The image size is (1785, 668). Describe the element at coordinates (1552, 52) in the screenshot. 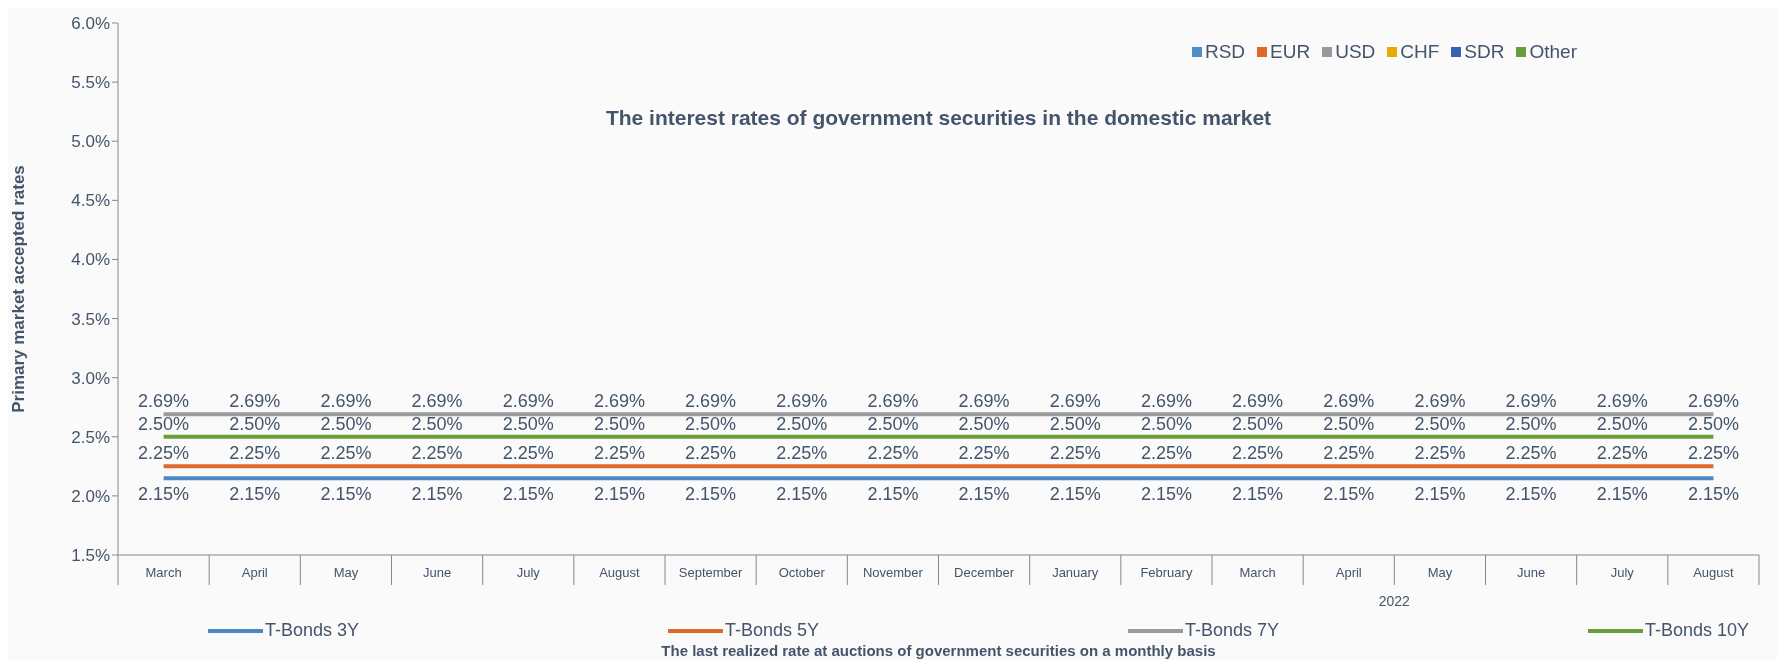

I see `legend-label: Other` at that location.